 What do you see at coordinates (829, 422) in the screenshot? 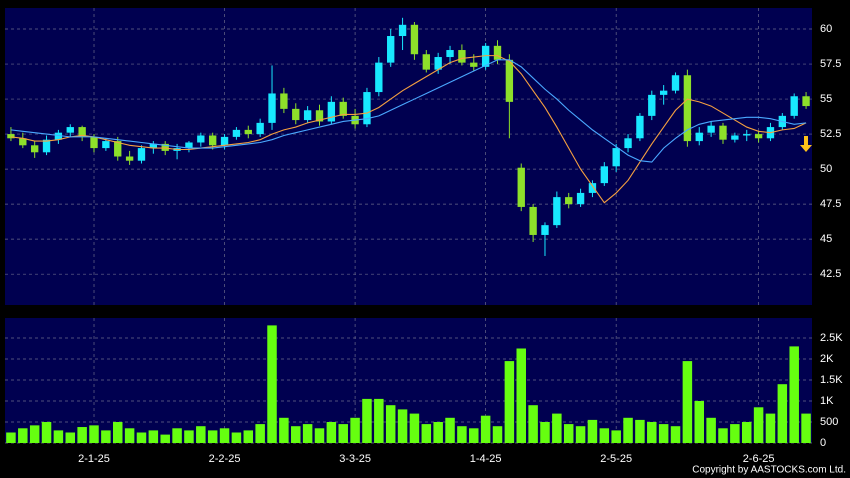
I see `y2-tick-label: 500` at bounding box center [829, 422].